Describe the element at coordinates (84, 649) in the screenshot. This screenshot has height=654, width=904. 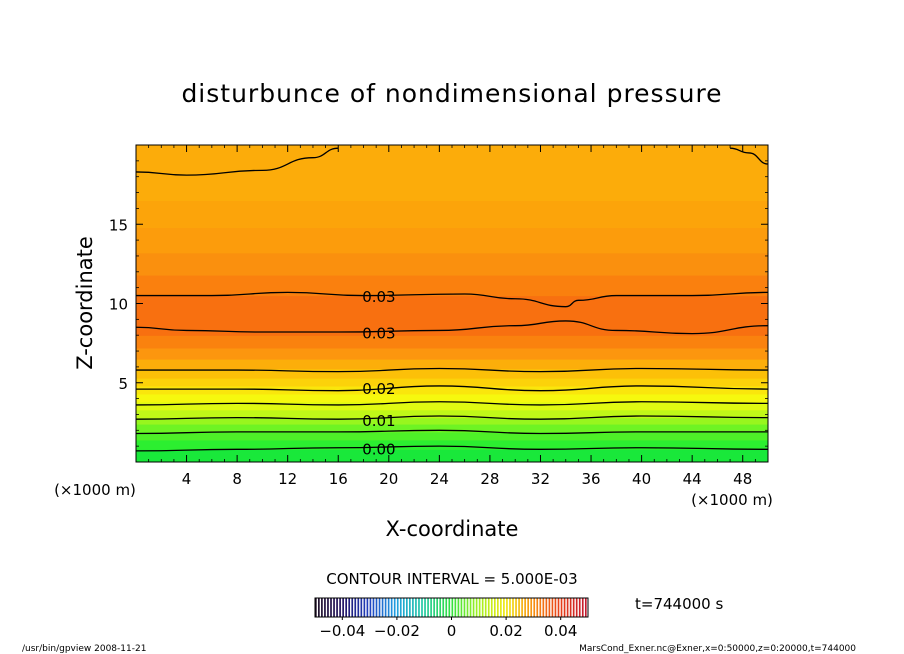
I see `footer-left: /usr/bin/gpview 2008-11-21` at that location.